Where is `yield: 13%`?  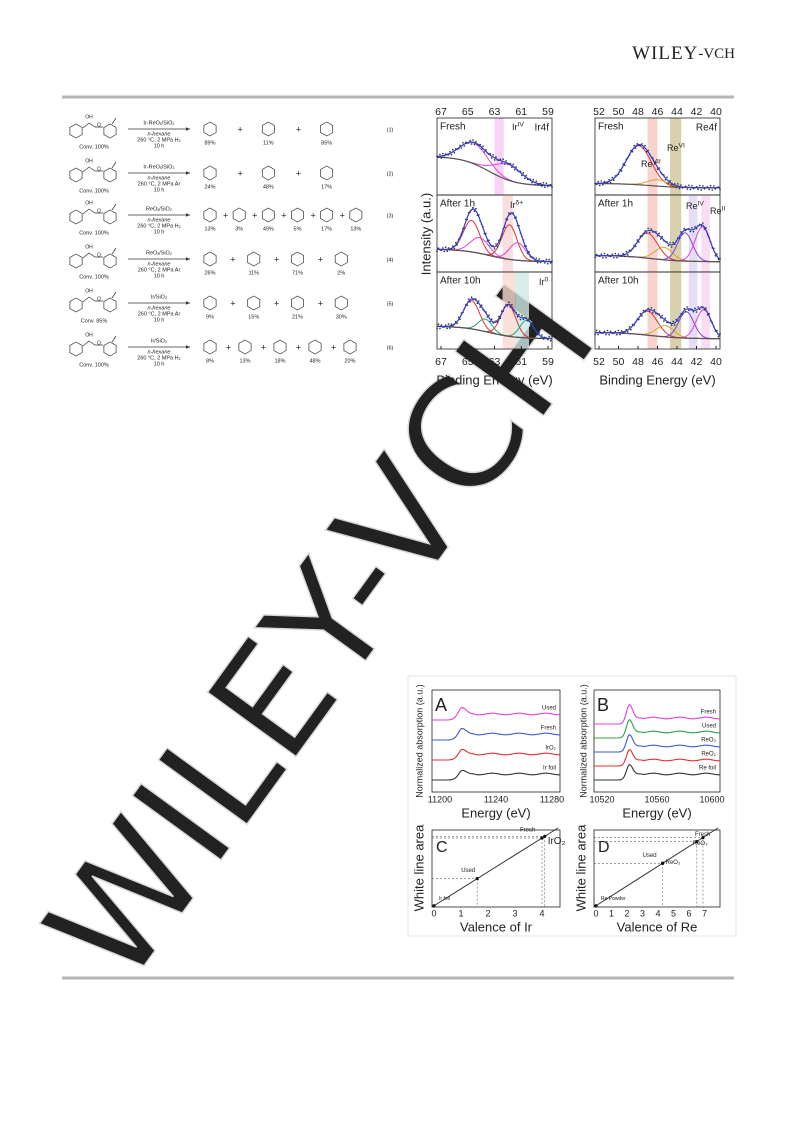 yield: 13% is located at coordinates (355, 229).